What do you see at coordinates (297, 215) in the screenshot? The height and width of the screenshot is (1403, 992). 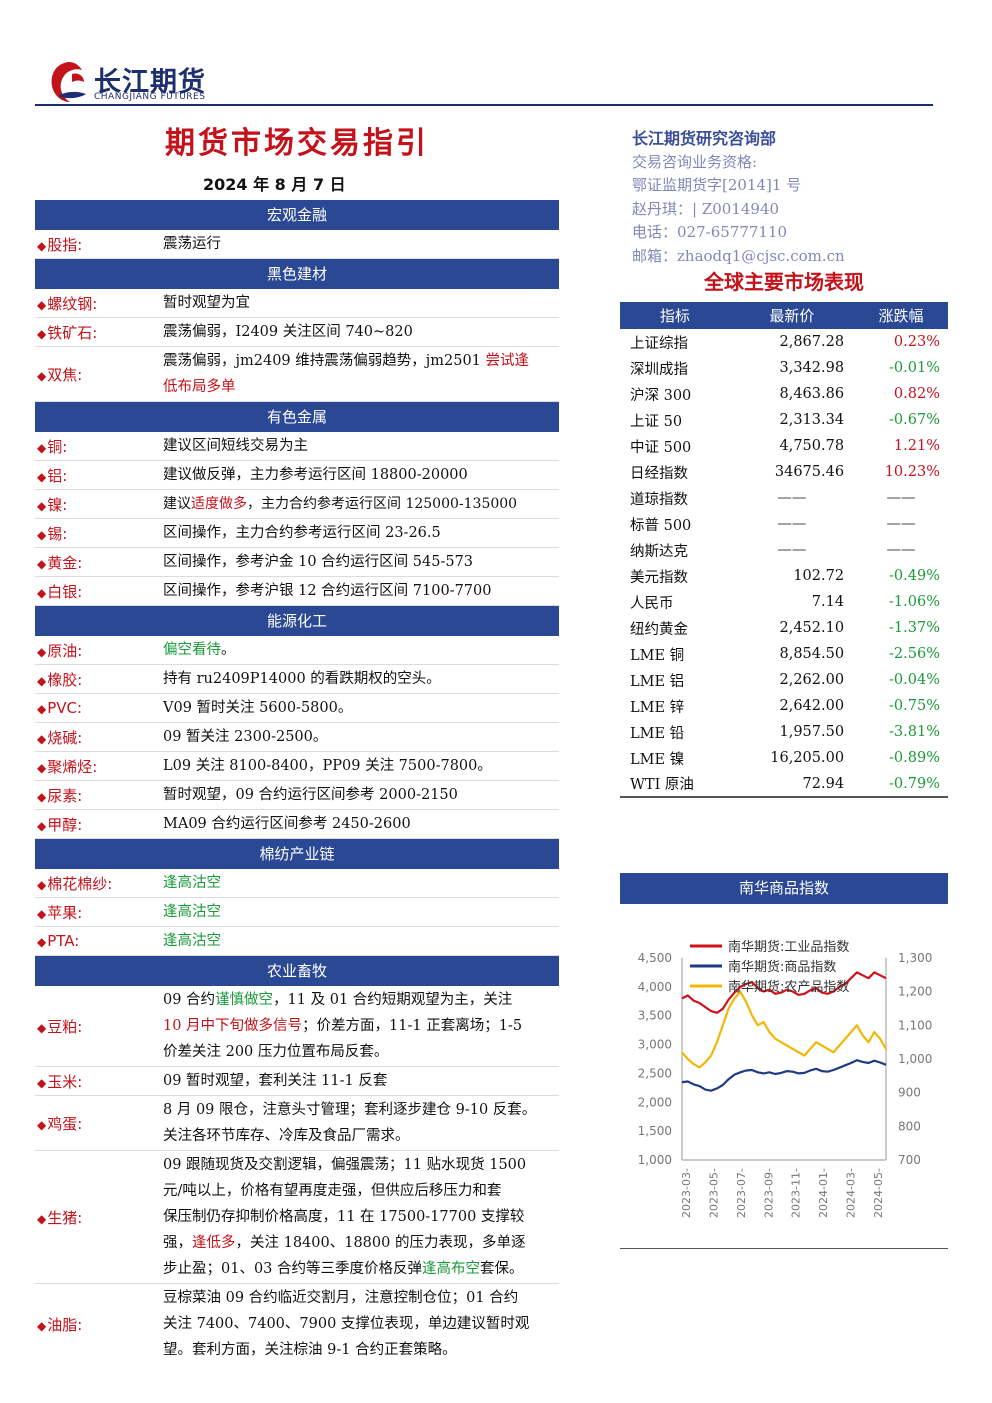 I see `section-macro: 宏观金融` at bounding box center [297, 215].